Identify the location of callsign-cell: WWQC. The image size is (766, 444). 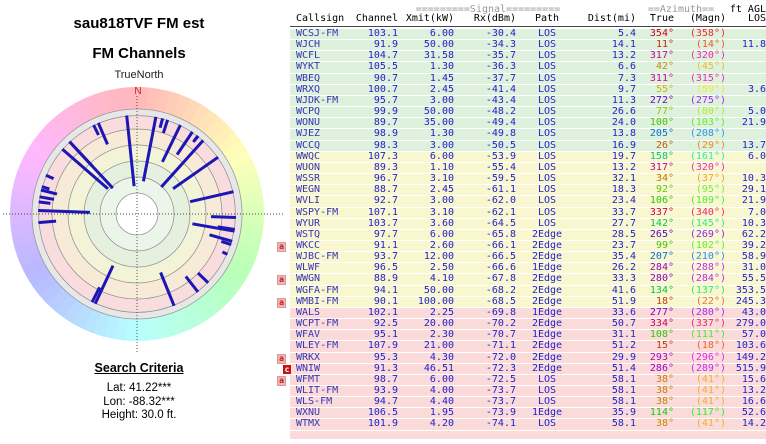
(308, 156).